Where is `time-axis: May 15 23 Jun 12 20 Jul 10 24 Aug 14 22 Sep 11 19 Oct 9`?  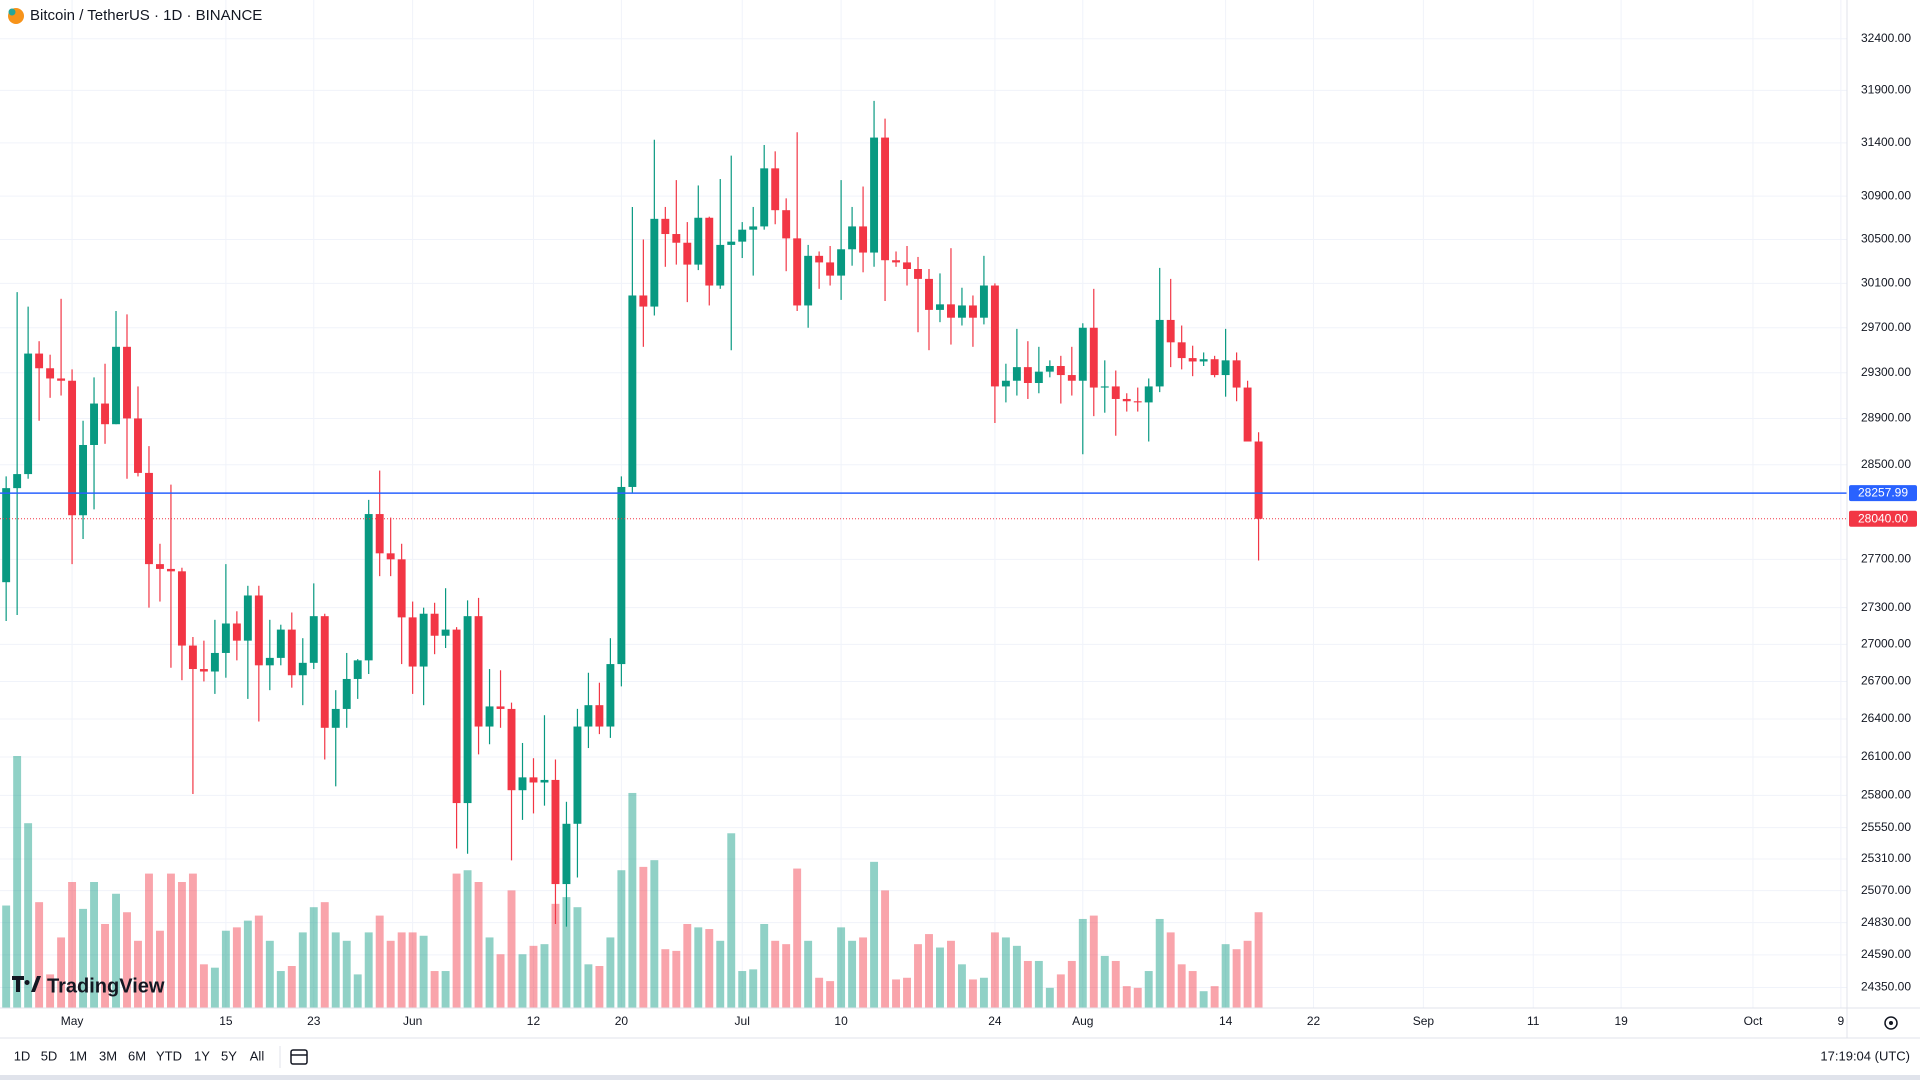 time-axis: May 15 23 Jun 12 20 Jul 10 24 Aug 14 22 Sep 11 19 Oct 9 is located at coordinates (953, 1021).